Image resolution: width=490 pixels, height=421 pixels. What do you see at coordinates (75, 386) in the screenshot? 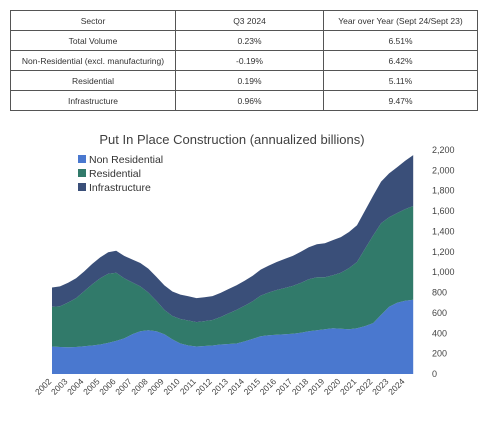
I see `x-tick-label: 2004` at bounding box center [75, 386].